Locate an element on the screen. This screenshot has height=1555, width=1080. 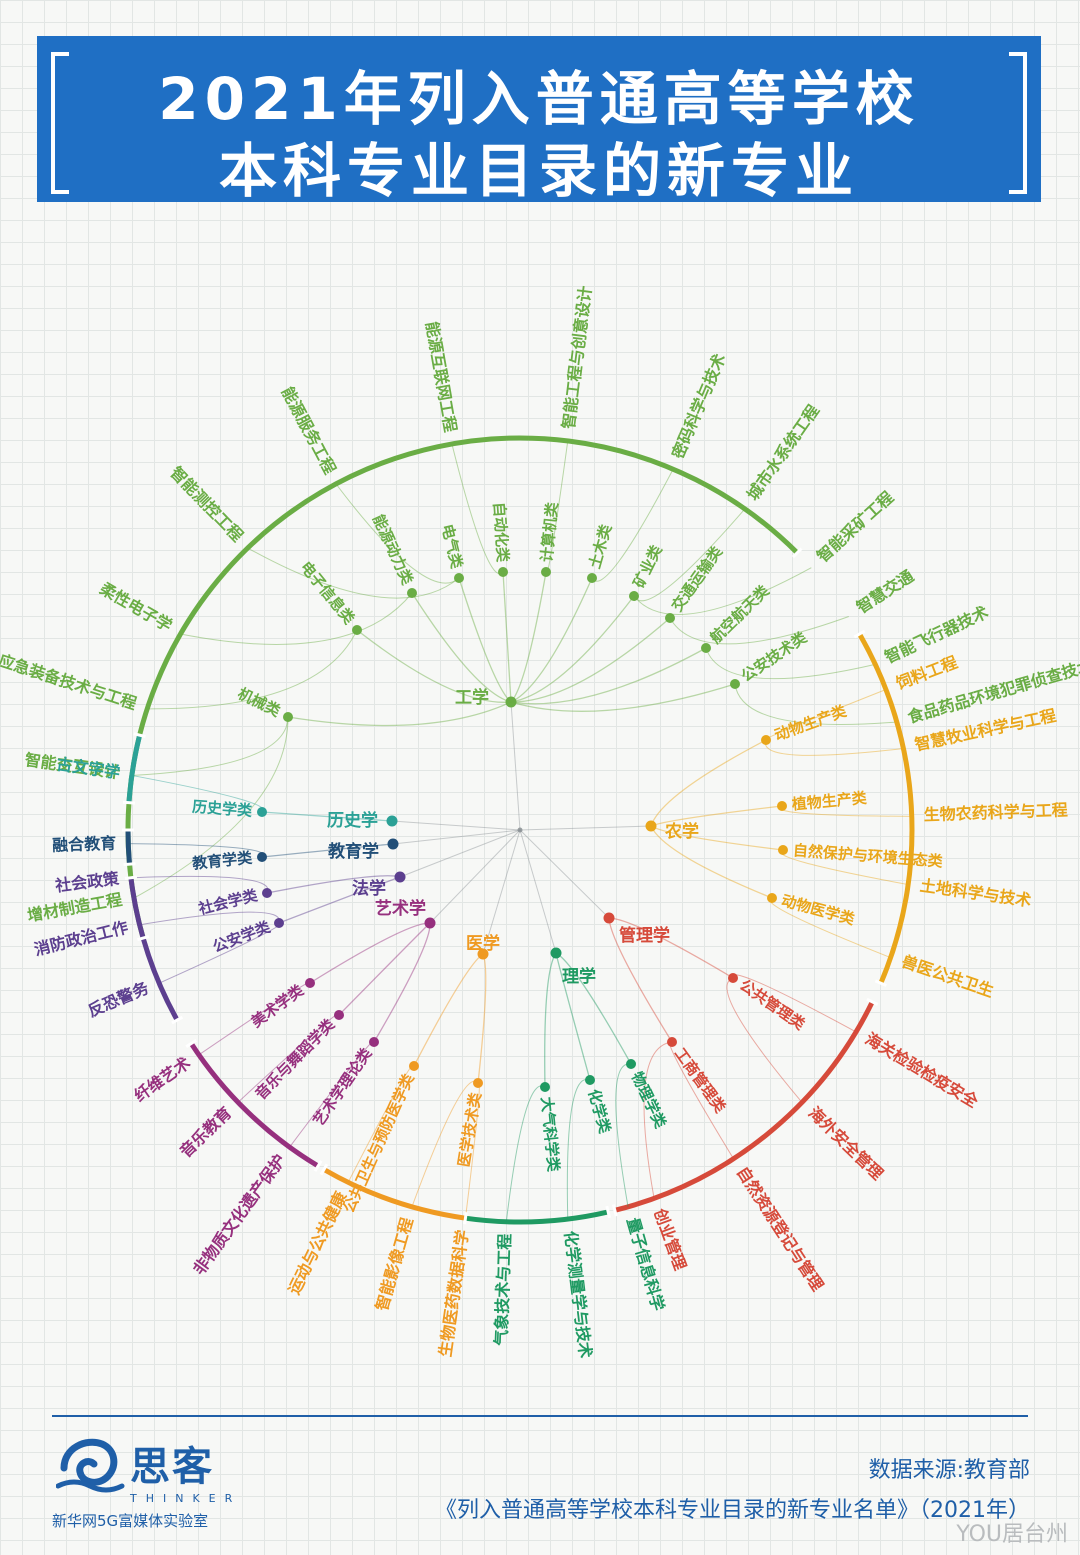
major-label: 纤维艺术 is located at coordinates (162, 1079).